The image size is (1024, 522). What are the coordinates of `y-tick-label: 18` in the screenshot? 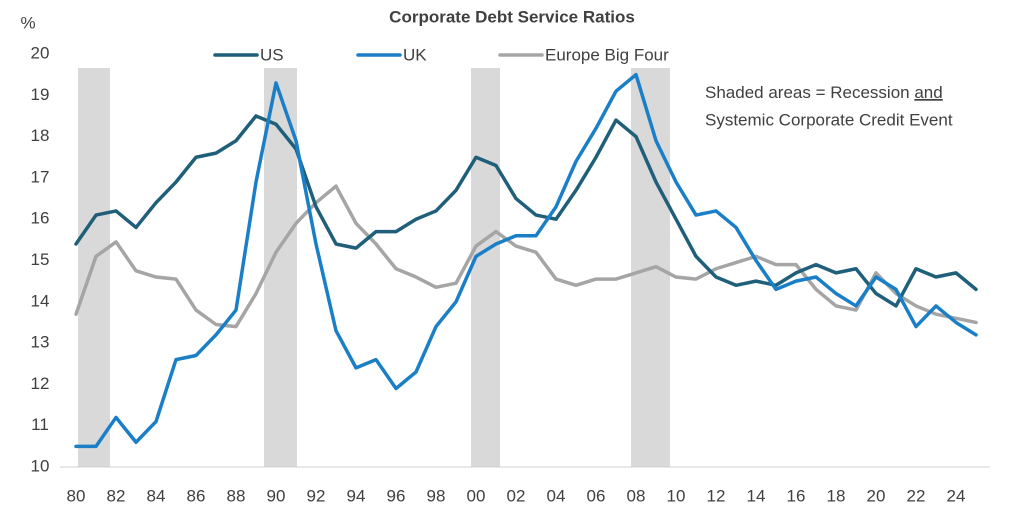 It's located at (40, 135).